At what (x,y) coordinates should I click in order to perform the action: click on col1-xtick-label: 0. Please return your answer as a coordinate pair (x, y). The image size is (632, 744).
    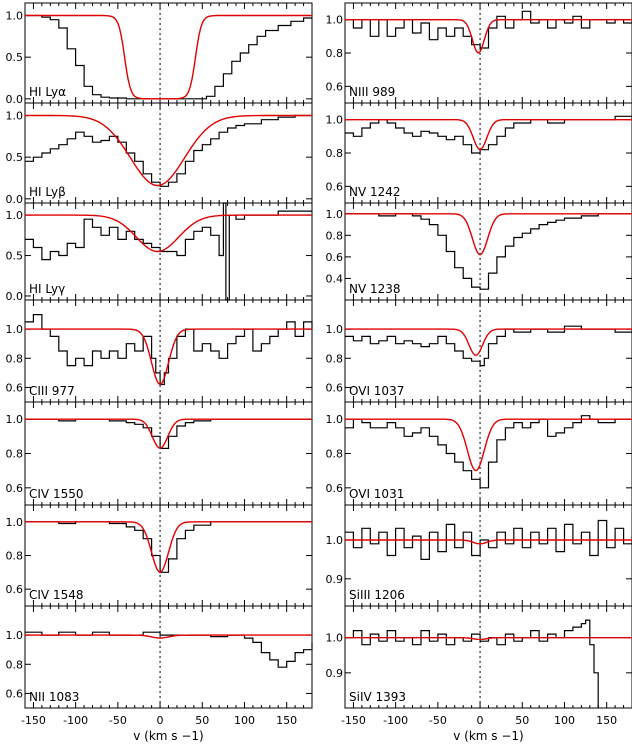
    Looking at the image, I should click on (480, 720).